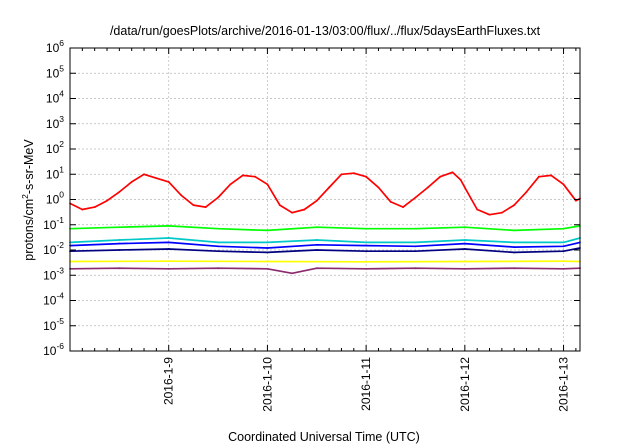  What do you see at coordinates (564, 384) in the screenshot?
I see `x-tick-label: 2016-1-13` at bounding box center [564, 384].